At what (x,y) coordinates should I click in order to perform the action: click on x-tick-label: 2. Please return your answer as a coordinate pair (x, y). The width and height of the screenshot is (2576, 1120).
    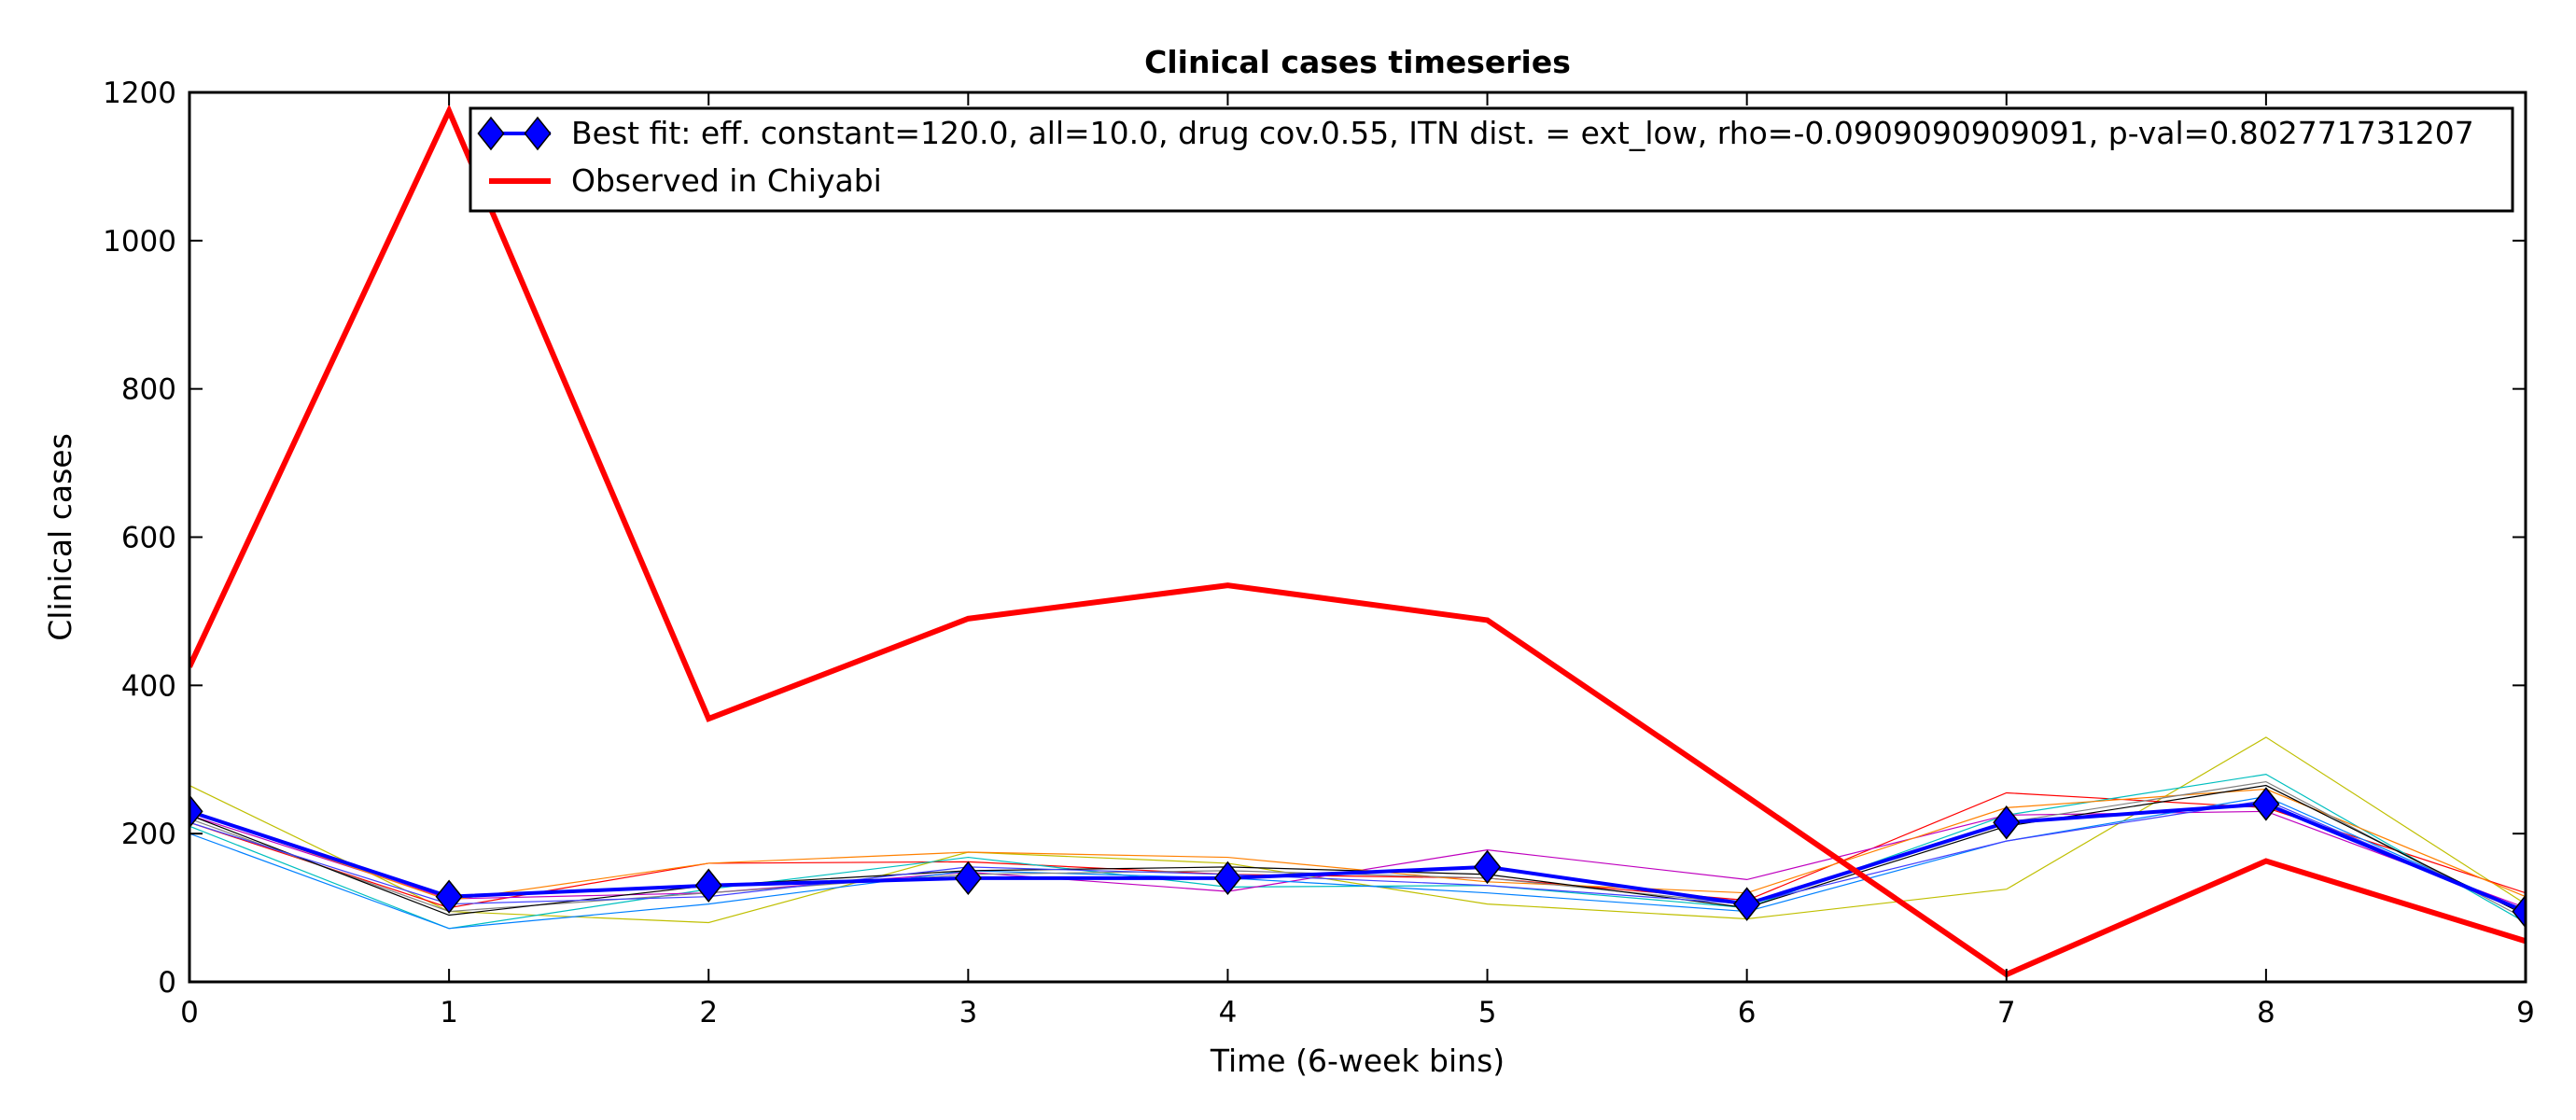
    Looking at the image, I should click on (708, 1012).